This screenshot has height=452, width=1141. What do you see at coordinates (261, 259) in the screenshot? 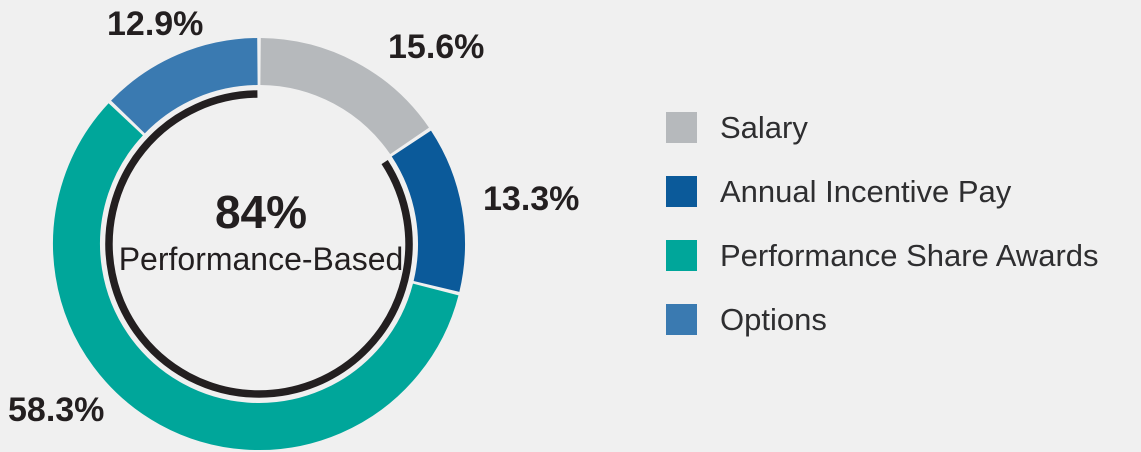
I see `donut-center-label: Performance-Based` at bounding box center [261, 259].